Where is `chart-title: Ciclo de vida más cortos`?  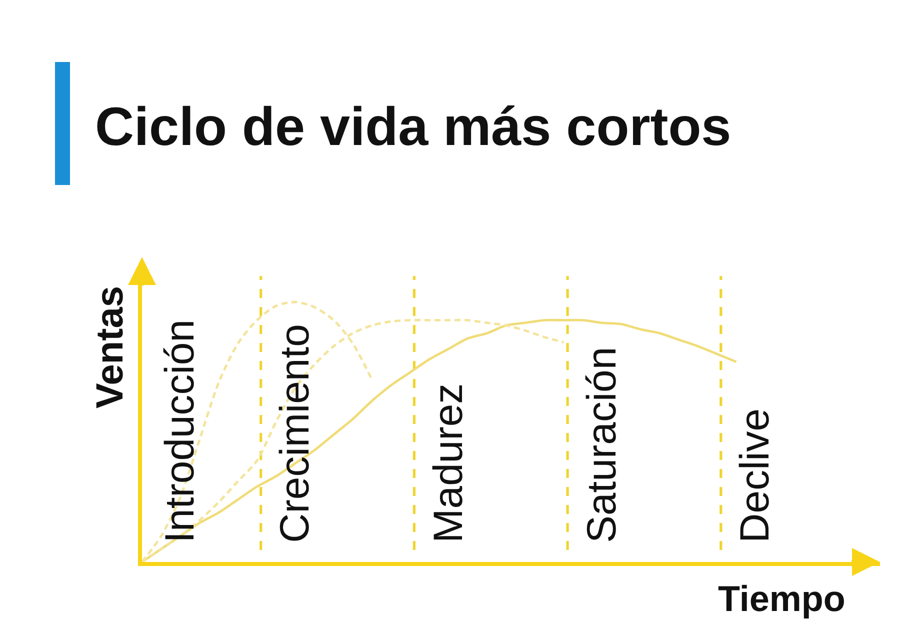 chart-title: Ciclo de vida más cortos is located at coordinates (413, 126).